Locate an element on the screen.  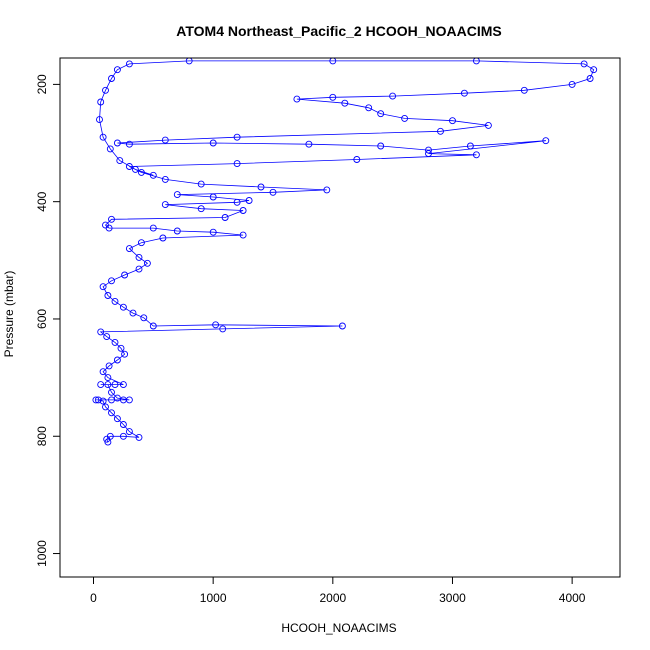
x-axis: 0 1000 2000 3000 4000 is located at coordinates (338, 590).